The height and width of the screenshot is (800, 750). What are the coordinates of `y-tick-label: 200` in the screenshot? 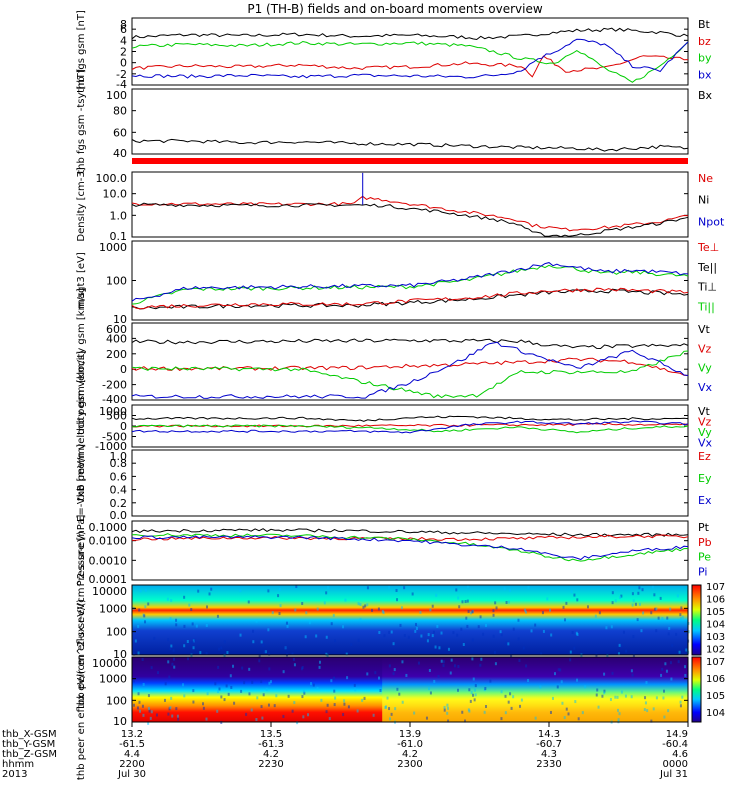 It's located at (116, 354).